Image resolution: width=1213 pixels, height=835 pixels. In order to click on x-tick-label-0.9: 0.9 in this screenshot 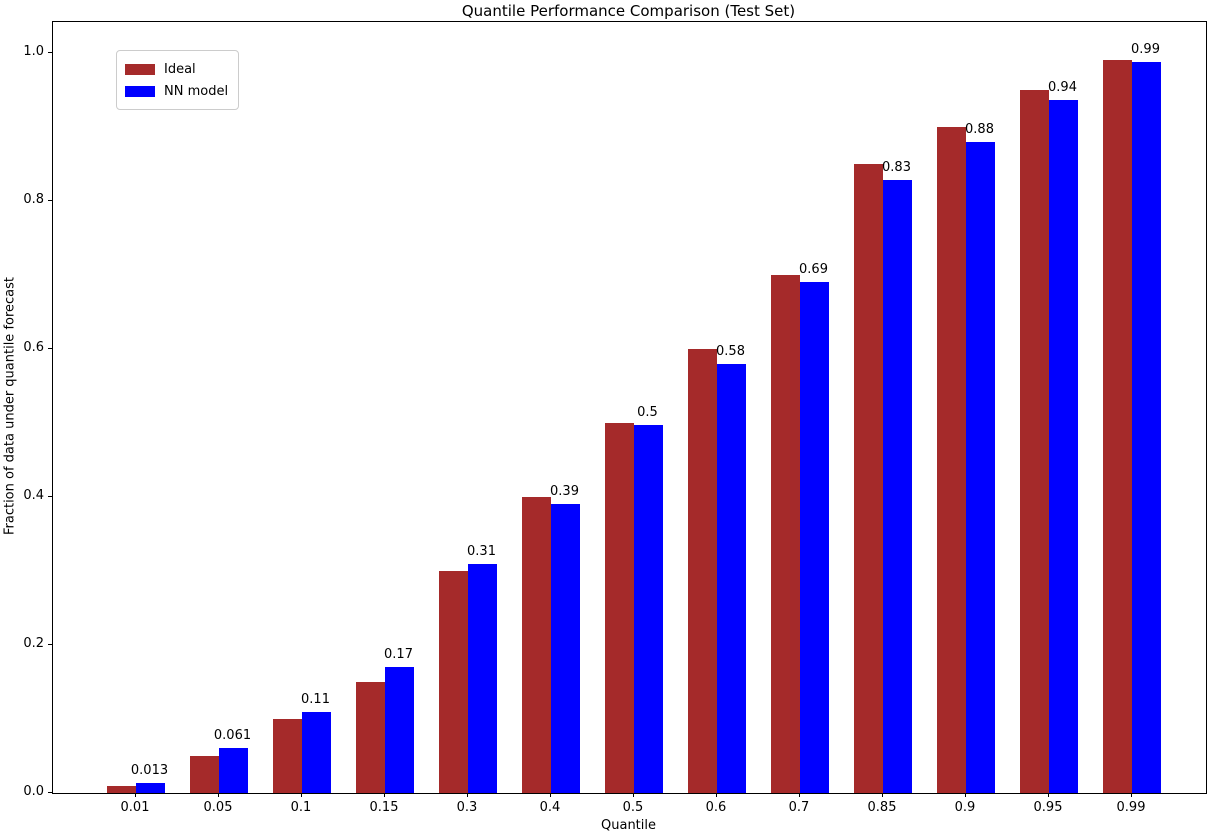, I will do `click(965, 807)`.